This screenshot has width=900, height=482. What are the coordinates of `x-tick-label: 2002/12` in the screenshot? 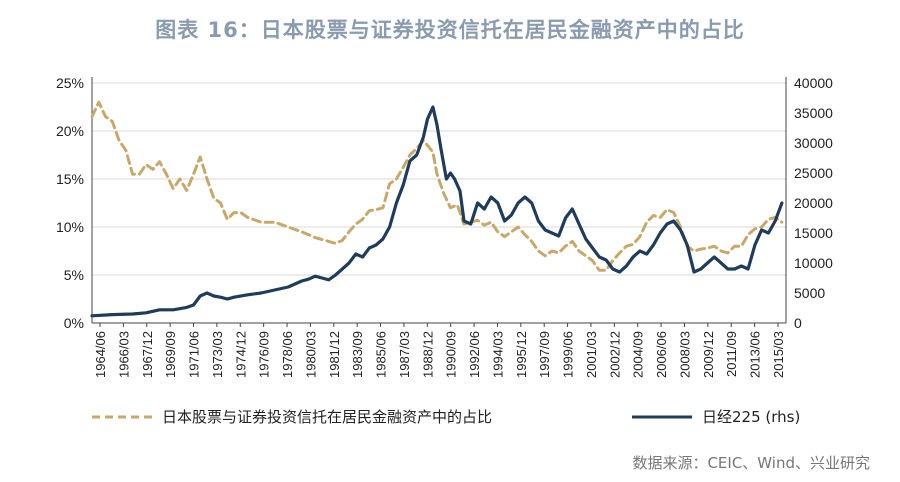 It's located at (614, 354).